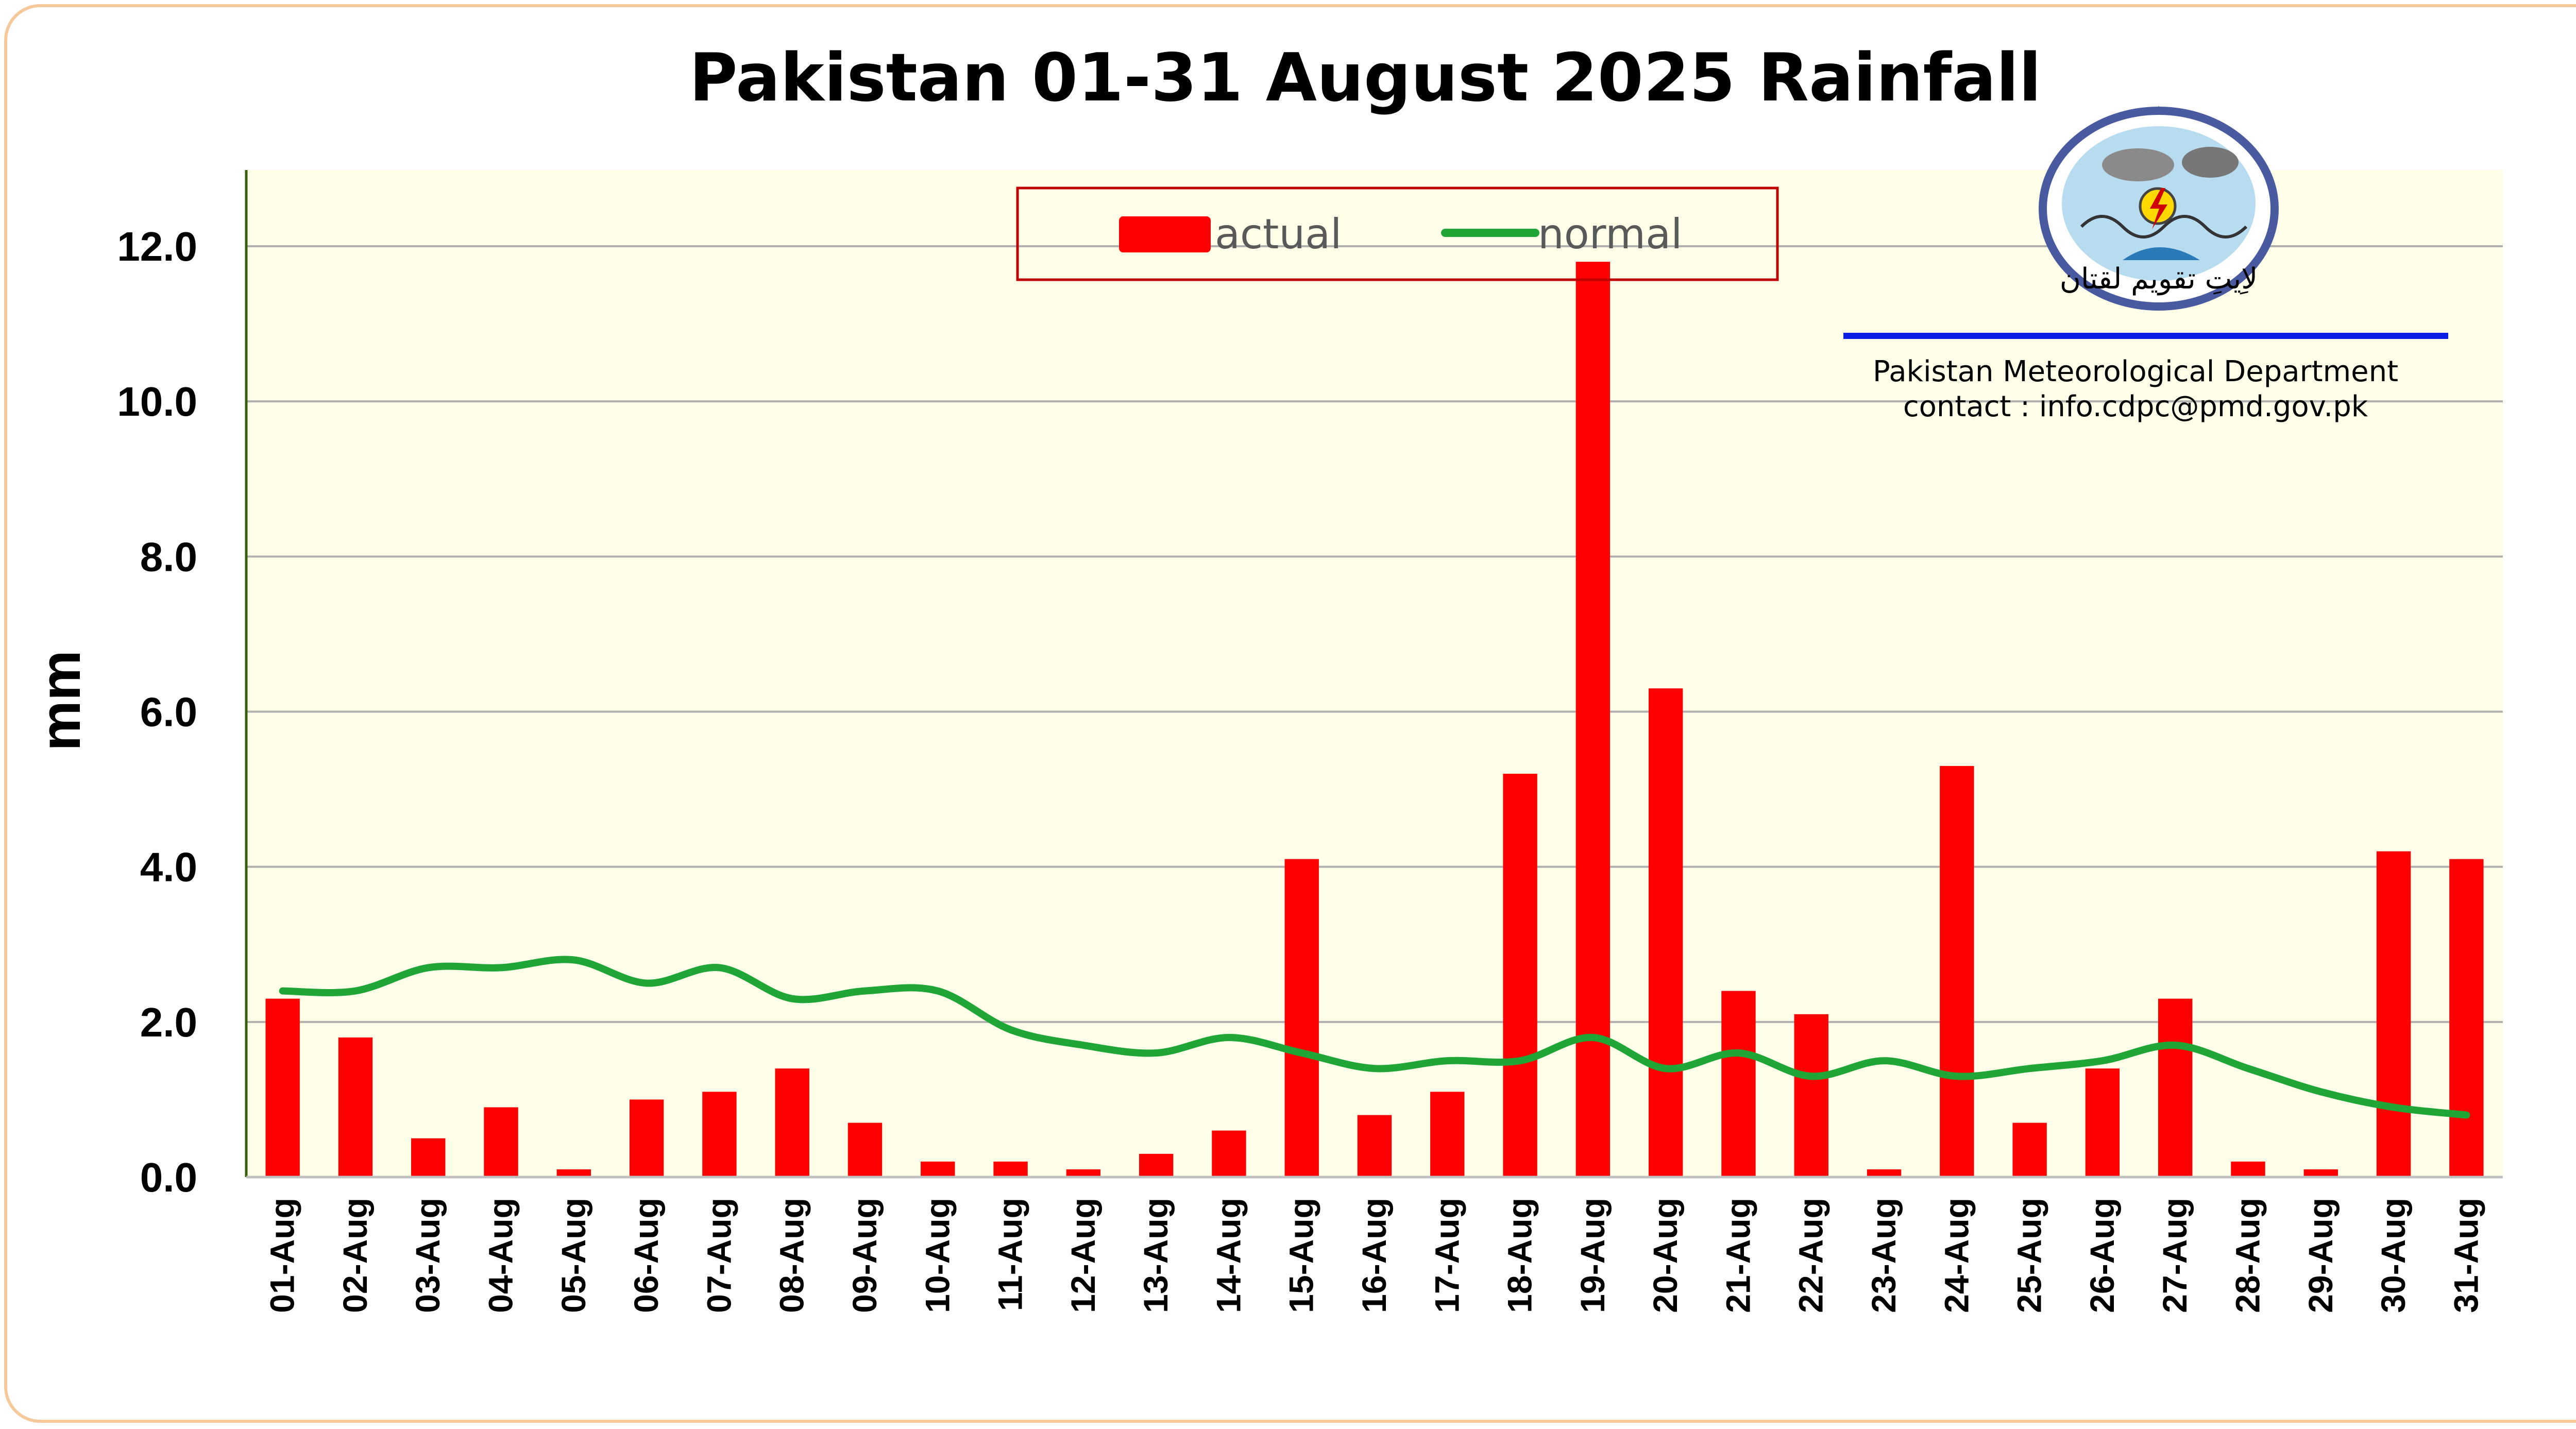 The width and height of the screenshot is (2576, 1429). What do you see at coordinates (168, 867) in the screenshot?
I see `y-tick-label: 4.0` at bounding box center [168, 867].